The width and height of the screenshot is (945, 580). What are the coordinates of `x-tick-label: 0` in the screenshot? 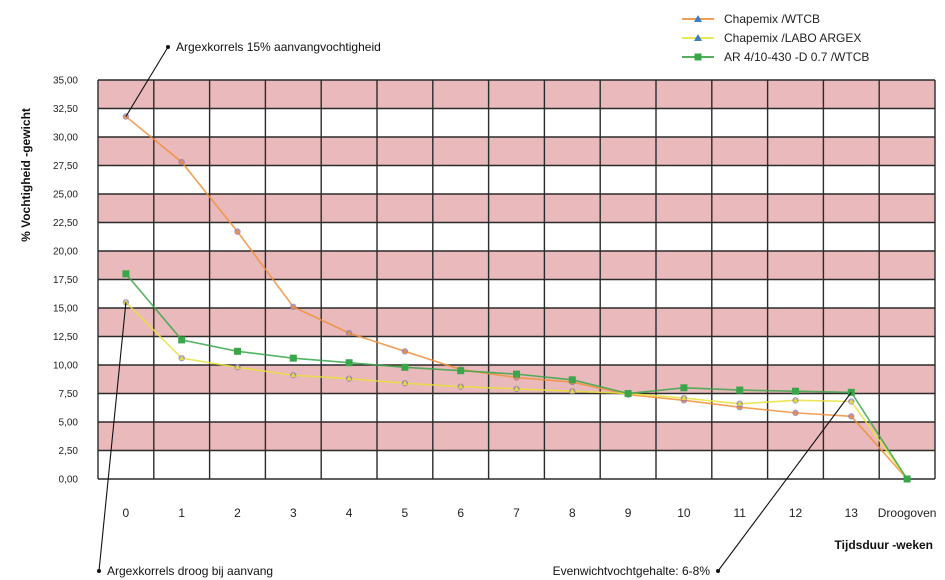 It's located at (126, 513).